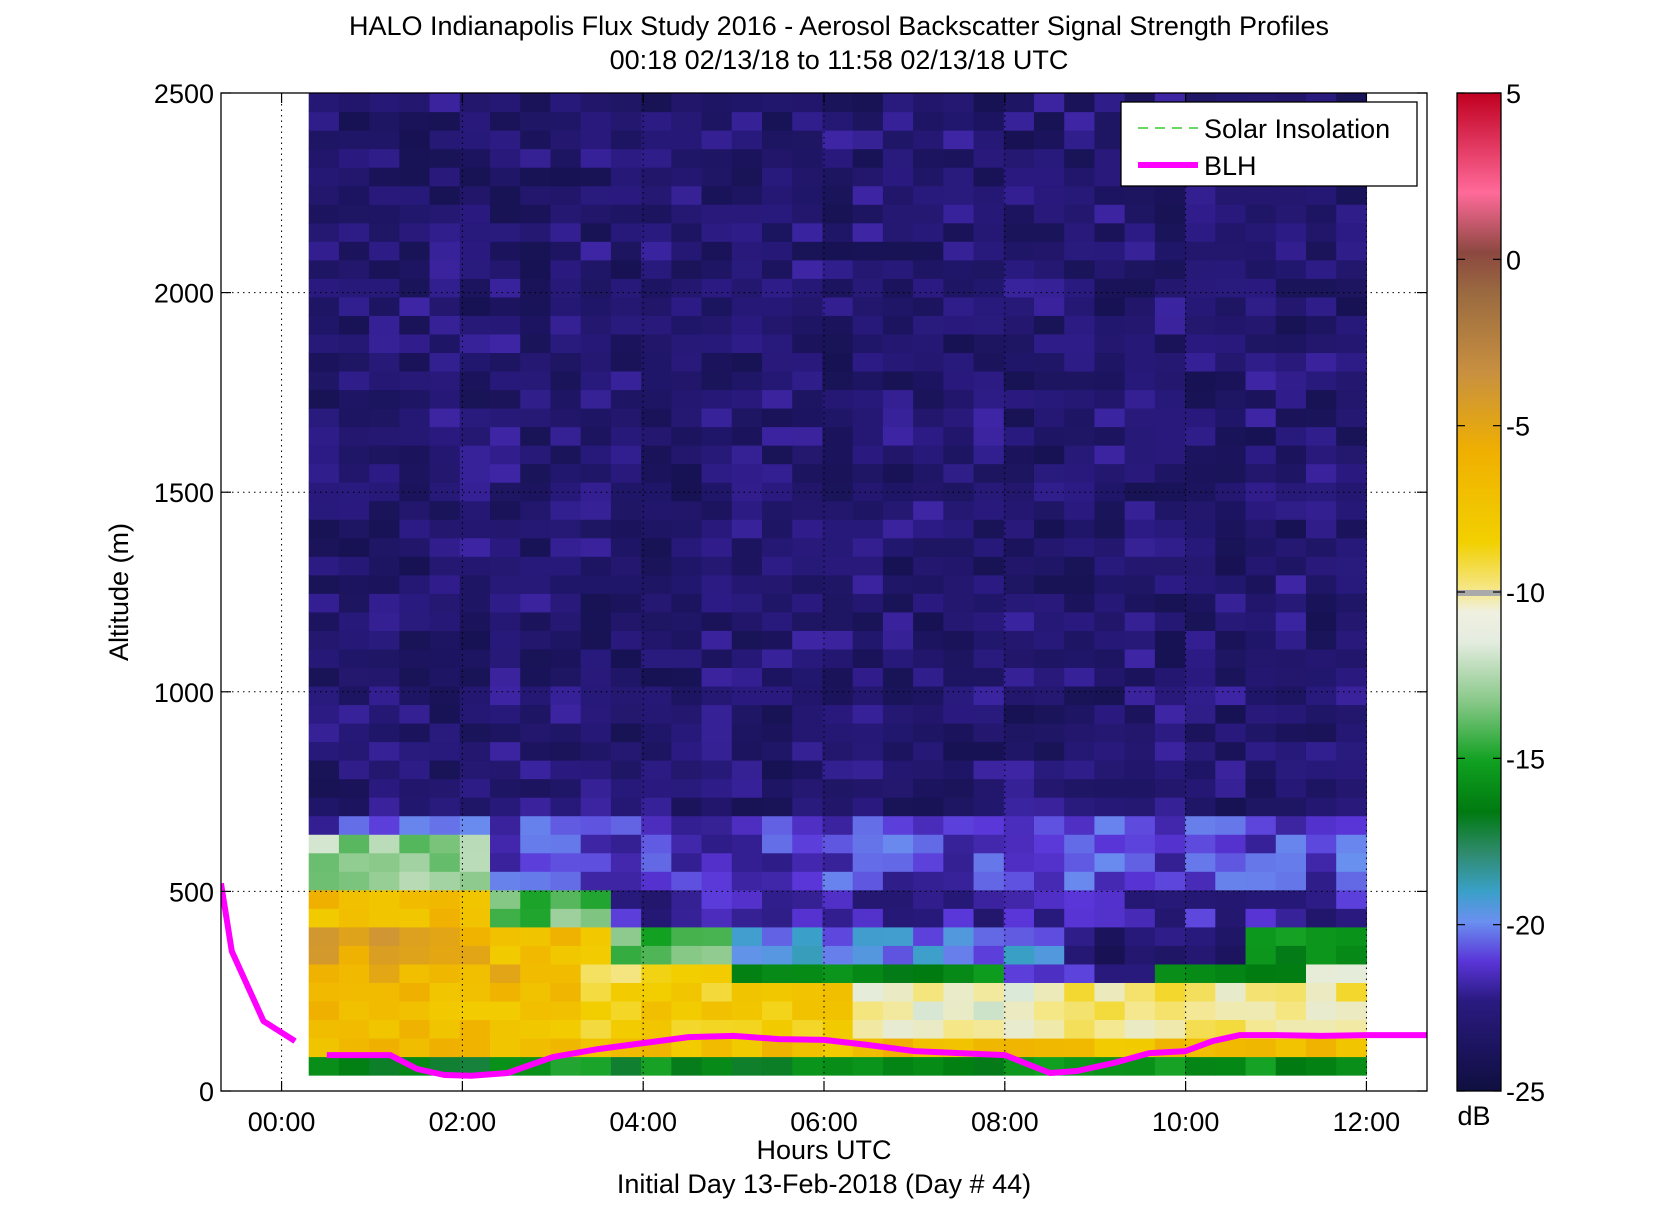  I want to click on colorbar-marker, so click(1479, 593).